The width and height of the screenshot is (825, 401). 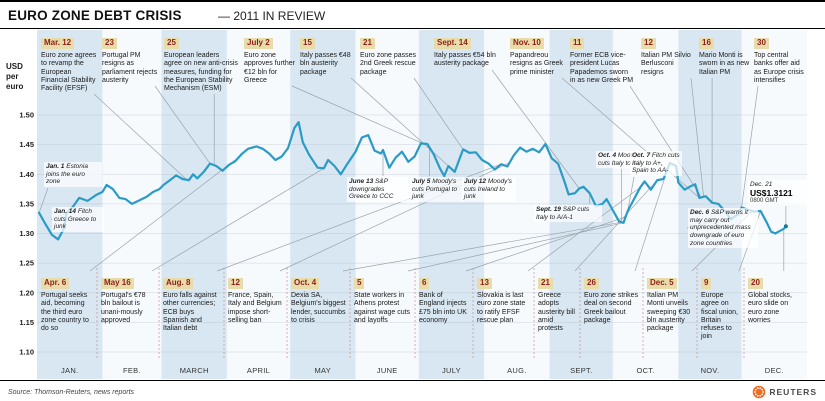 What do you see at coordinates (73, 174) in the screenshot?
I see `note-jan-1: Jan. 1 Estonia joins the euro zone` at bounding box center [73, 174].